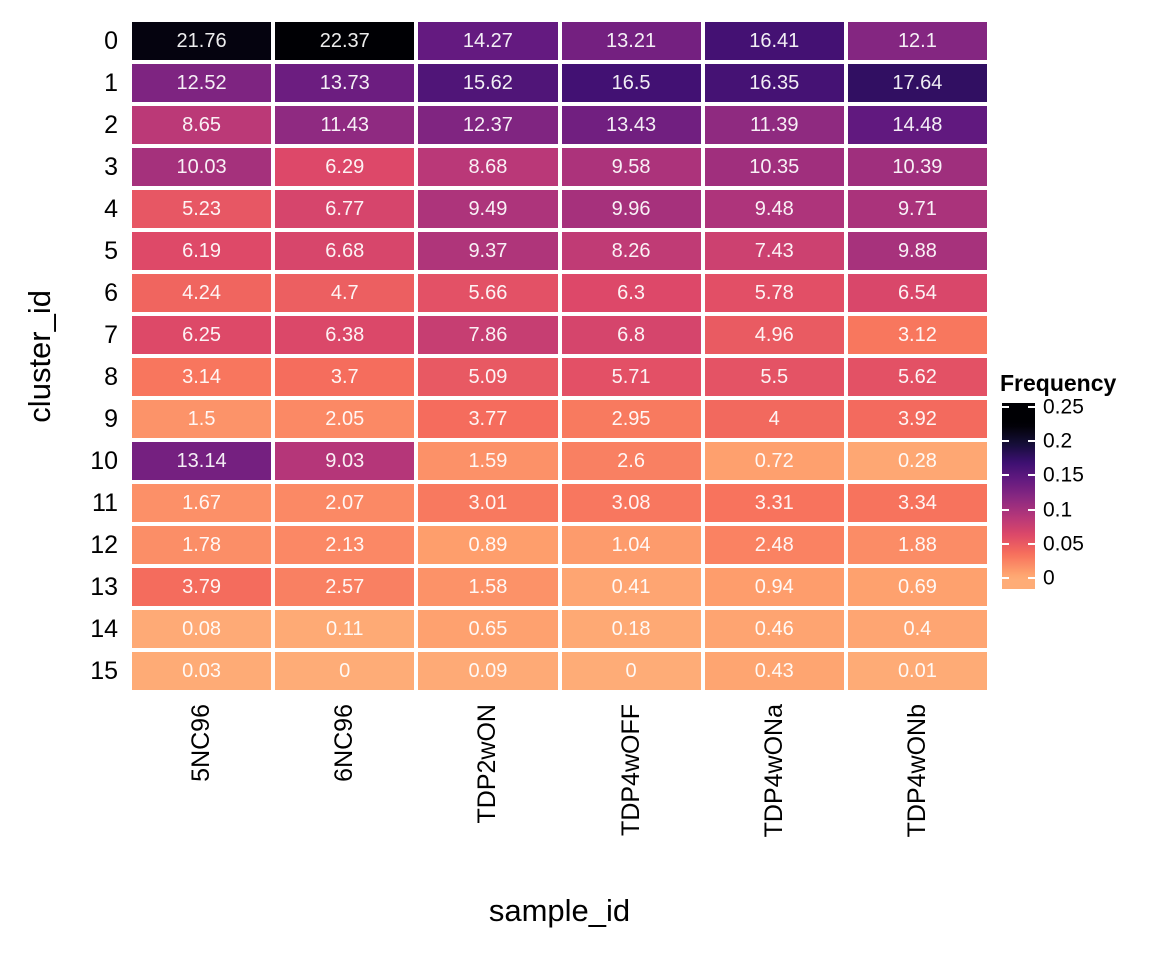 This screenshot has width=1152, height=960. What do you see at coordinates (1018, 496) in the screenshot?
I see `legend-colorbar` at bounding box center [1018, 496].